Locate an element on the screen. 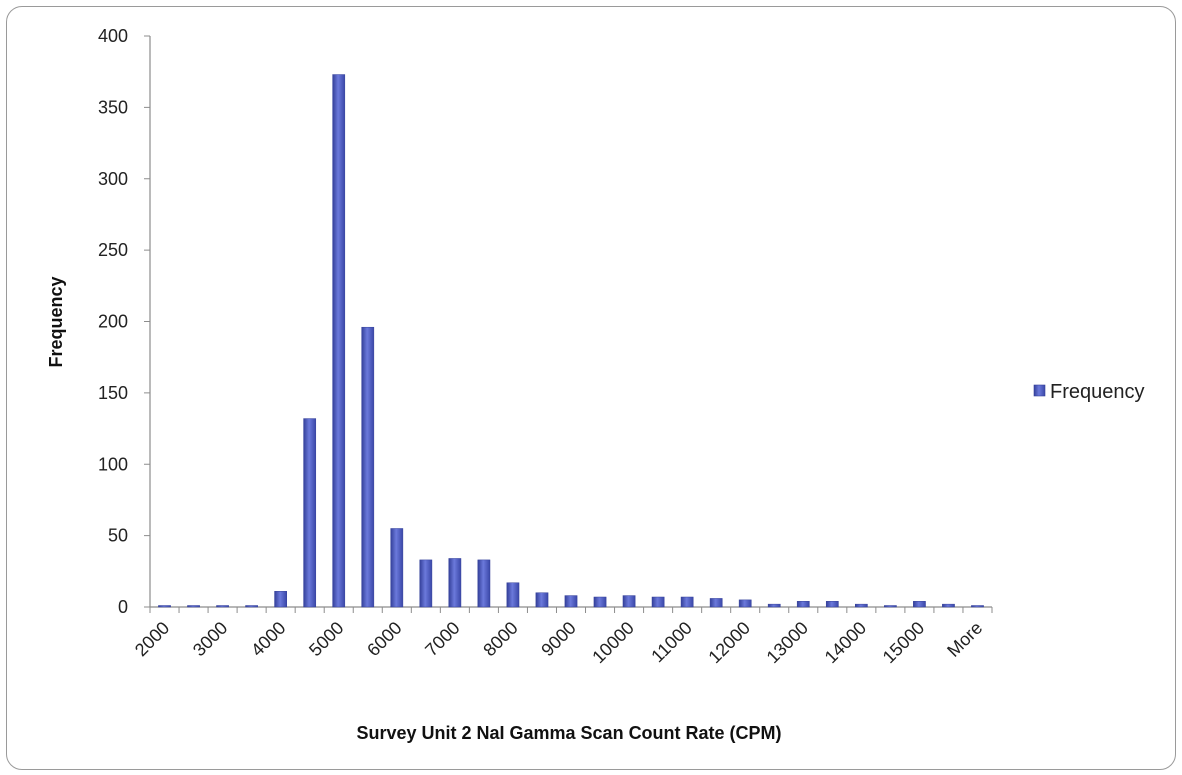 The height and width of the screenshot is (775, 1182). legend: Frequency is located at coordinates (1089, 392).